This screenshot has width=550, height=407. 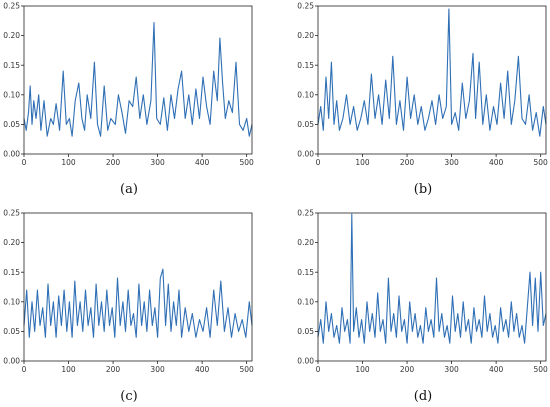 What do you see at coordinates (11, 361) in the screenshot?
I see `y-tick-label-c-0: 0.00` at bounding box center [11, 361].